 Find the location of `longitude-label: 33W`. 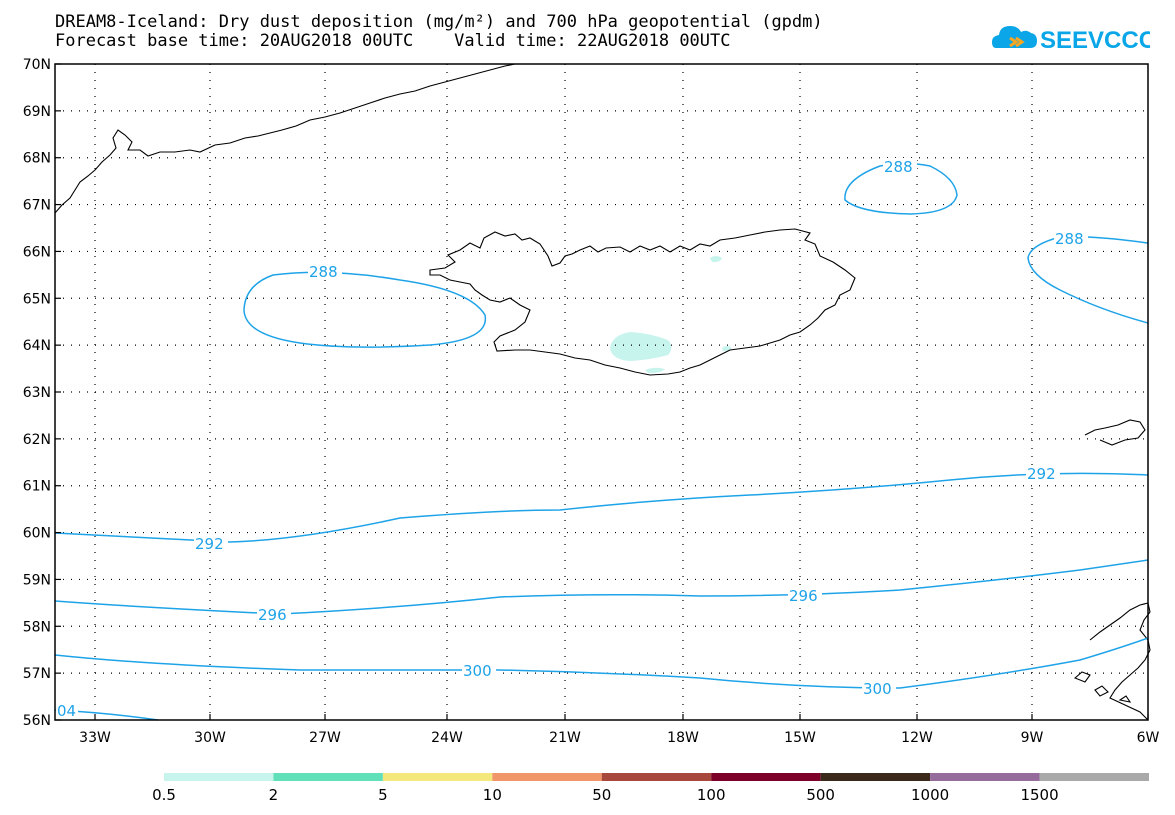

longitude-label: 33W is located at coordinates (95, 738).